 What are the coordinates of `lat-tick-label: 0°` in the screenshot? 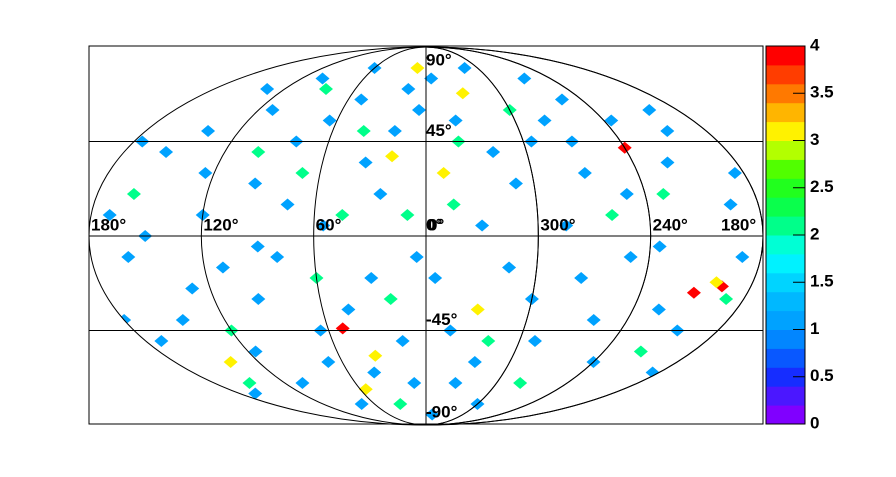 It's located at (434, 224).